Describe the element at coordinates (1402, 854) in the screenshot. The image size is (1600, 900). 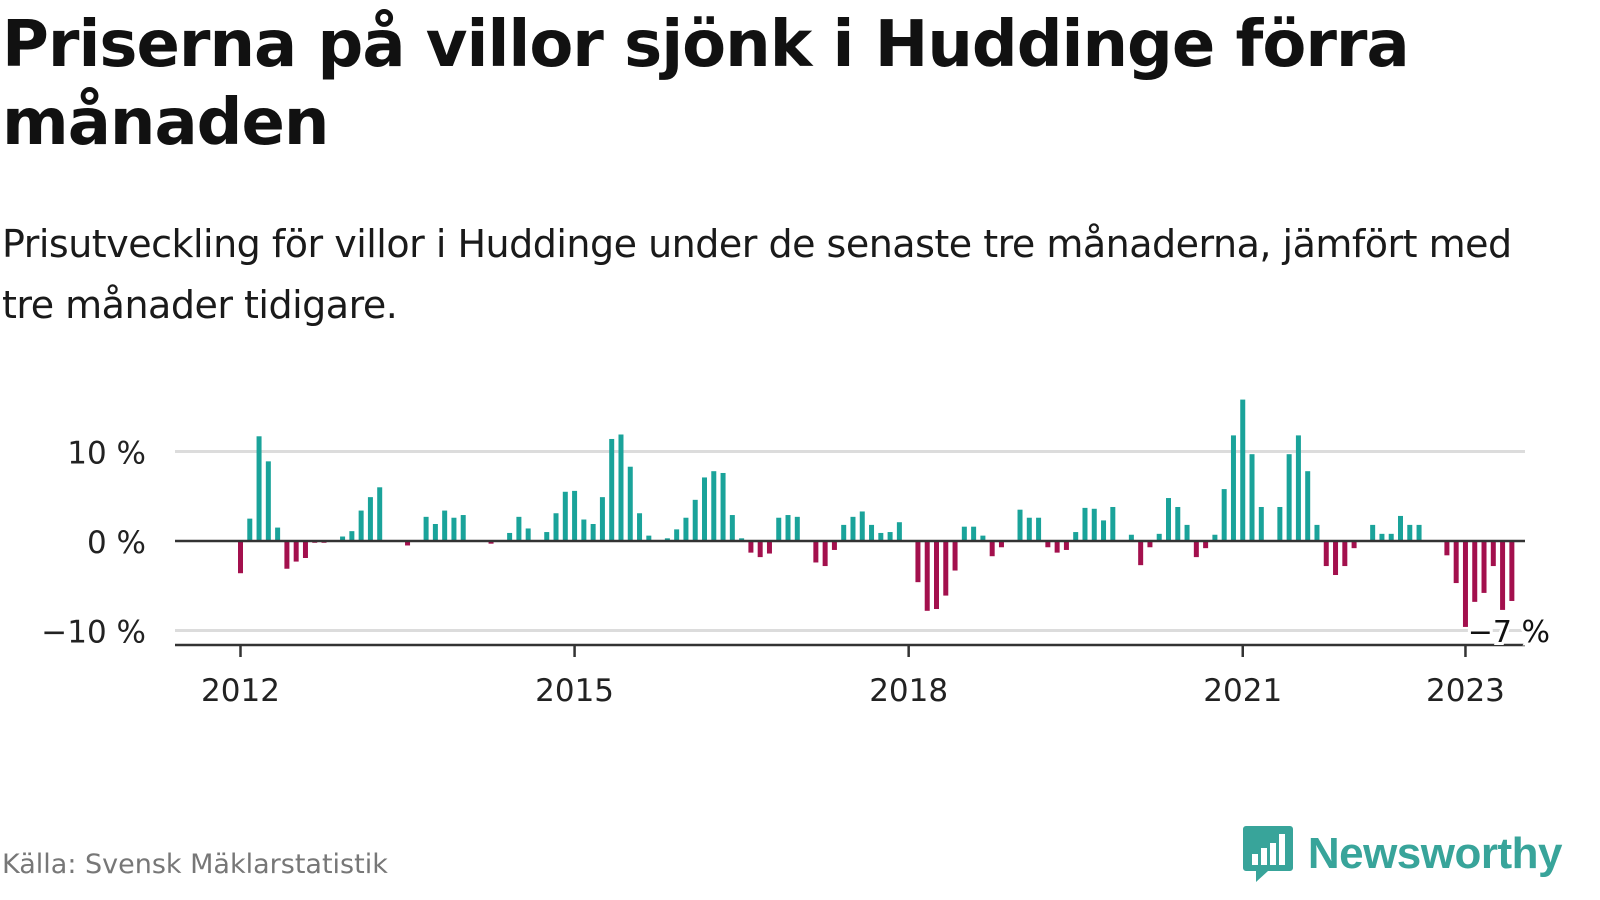
I see `brand-logo: Newsworthy` at that location.